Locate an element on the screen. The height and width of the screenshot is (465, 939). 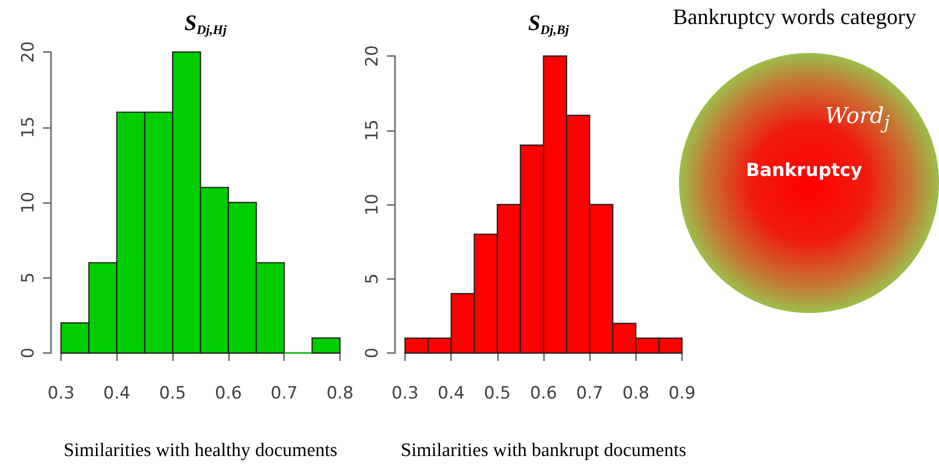
x-axis-title: Similarities with bankrupt documents is located at coordinates (543, 450).